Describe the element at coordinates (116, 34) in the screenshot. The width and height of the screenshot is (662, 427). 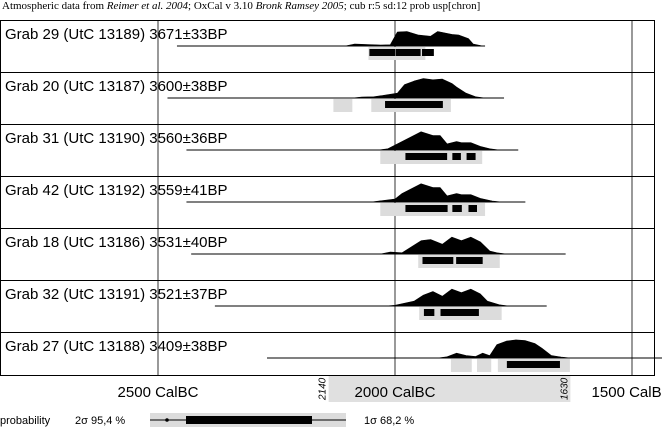
I see `row-label-0: Grab 29 (UtC 13189) 3671±33BP` at that location.